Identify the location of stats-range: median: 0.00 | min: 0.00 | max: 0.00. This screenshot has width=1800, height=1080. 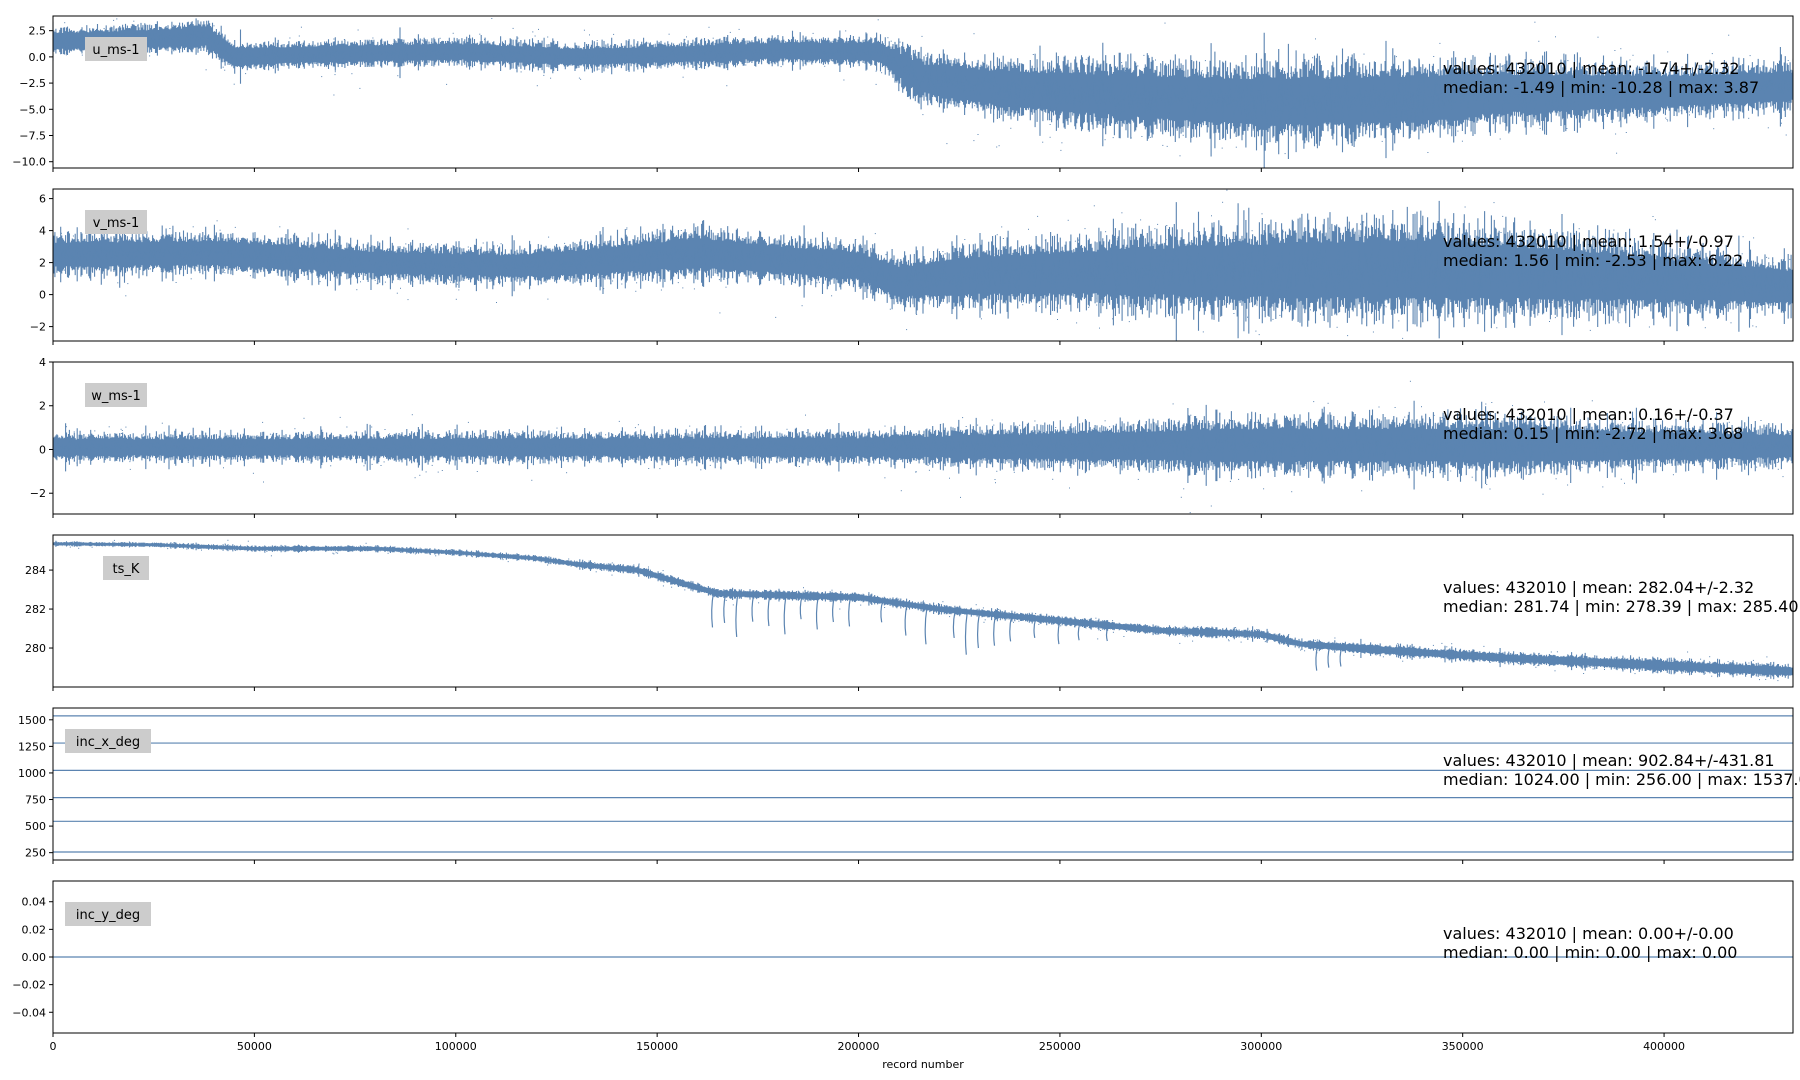
(1590, 952).